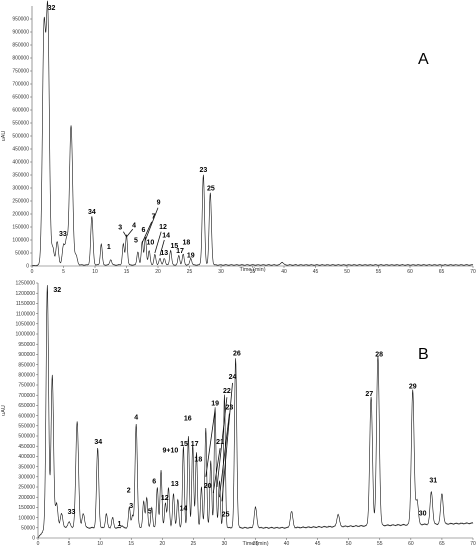  Describe the element at coordinates (26, 416) in the screenshot. I see `y-tick-label: 600000` at that location.